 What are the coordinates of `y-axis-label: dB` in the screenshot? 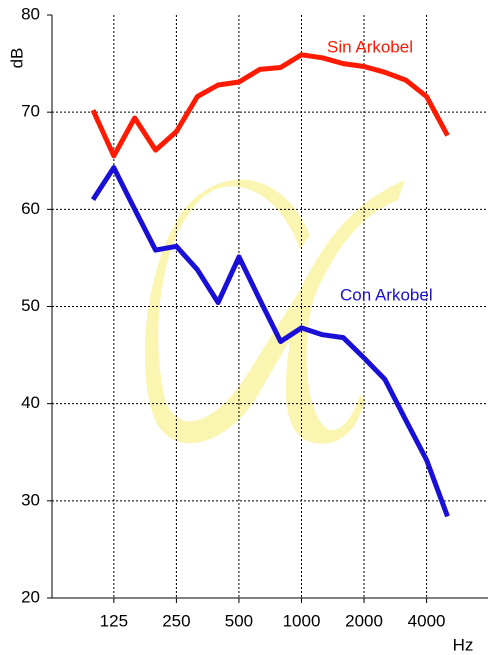 It's located at (16, 58).